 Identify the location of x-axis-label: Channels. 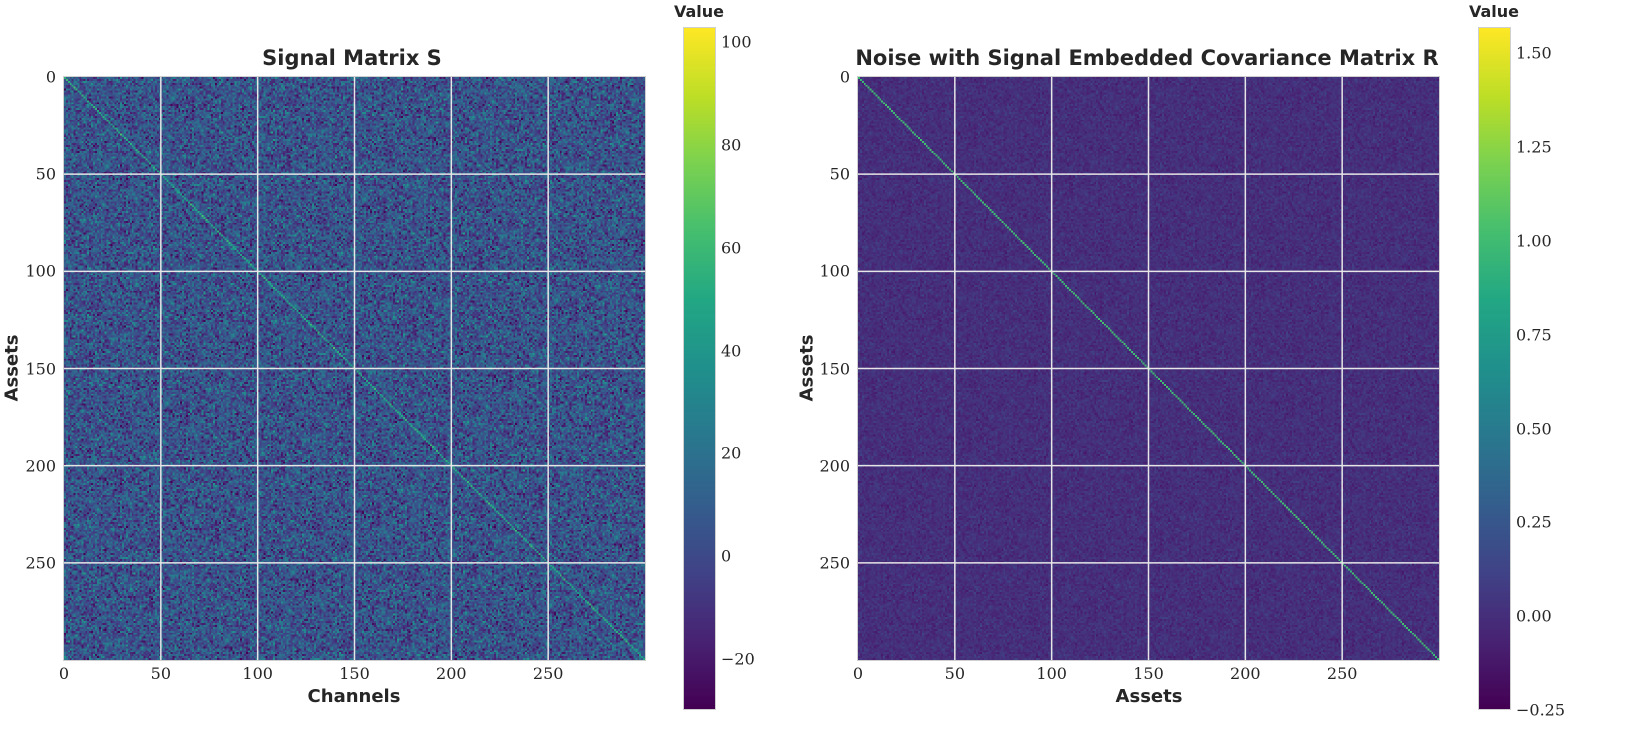
(354, 696).